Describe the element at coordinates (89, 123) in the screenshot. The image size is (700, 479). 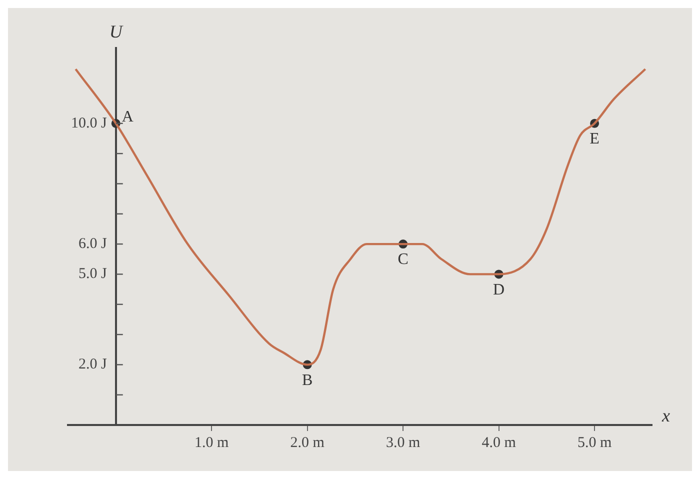
I see `y-tick-label: 10.0 J` at that location.